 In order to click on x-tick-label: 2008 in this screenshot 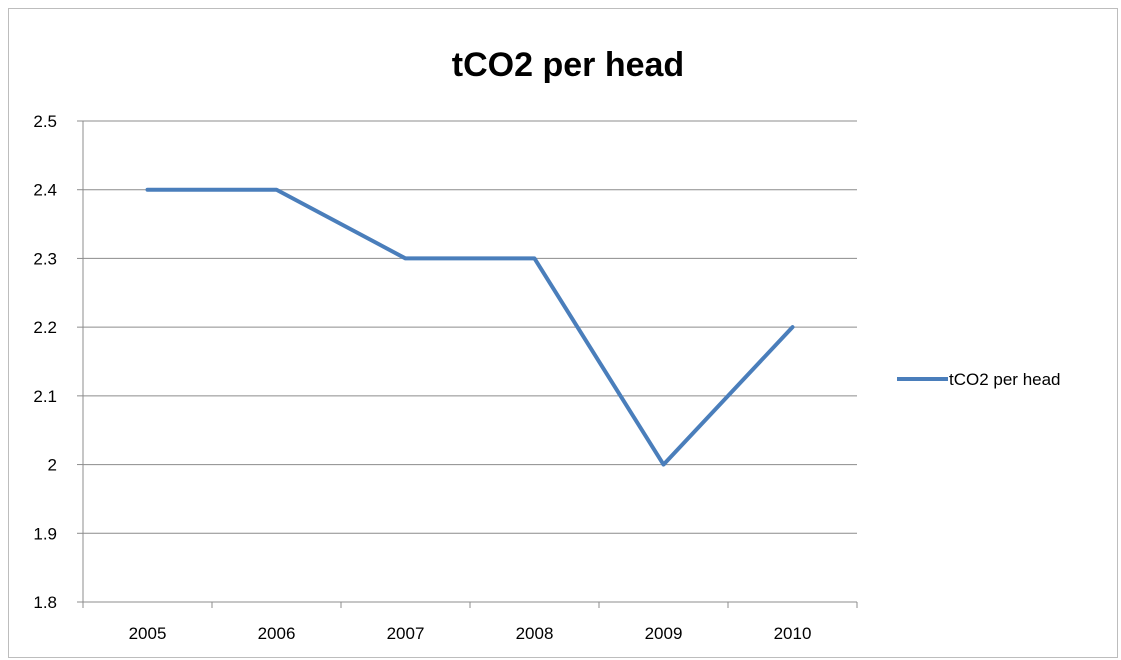, I will do `click(535, 633)`.